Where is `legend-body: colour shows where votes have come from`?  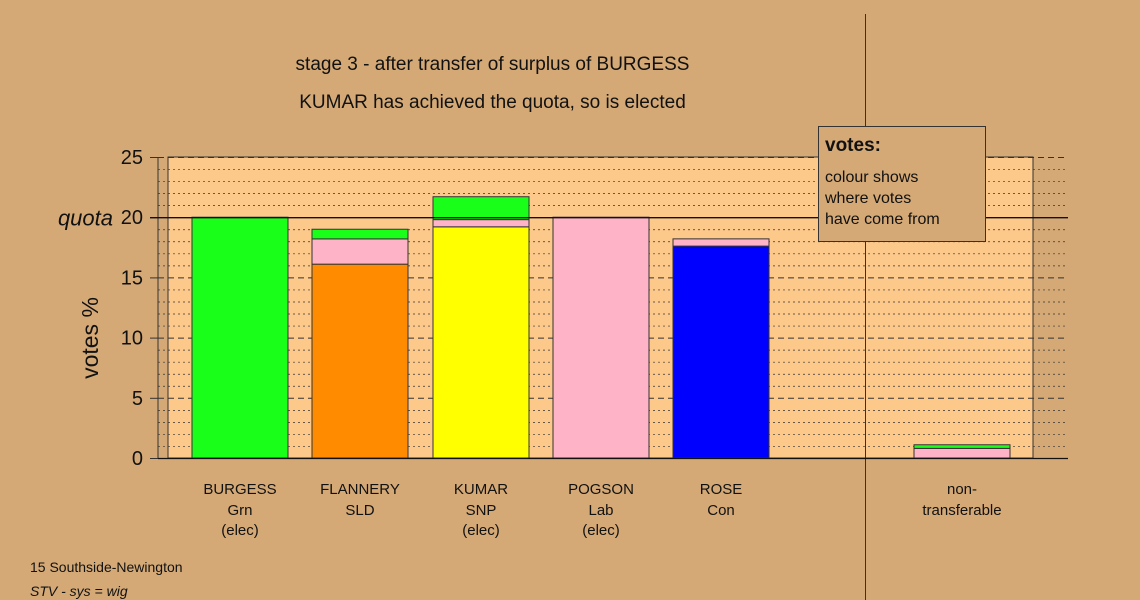
legend-body: colour shows where votes have come from is located at coordinates (902, 198).